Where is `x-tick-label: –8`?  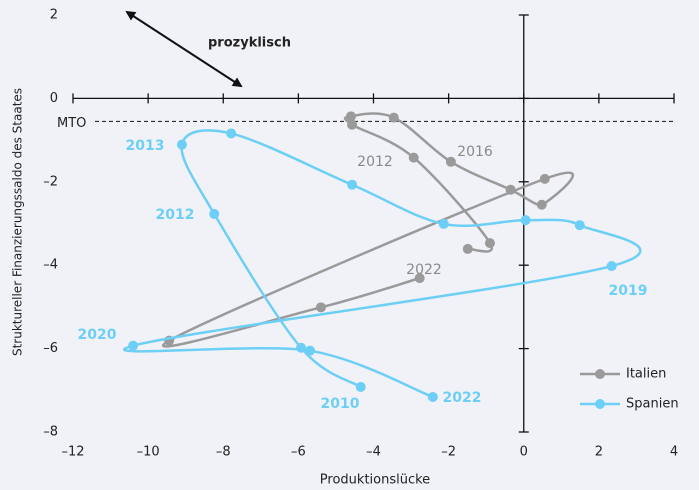
x-tick-label: –8 is located at coordinates (223, 452).